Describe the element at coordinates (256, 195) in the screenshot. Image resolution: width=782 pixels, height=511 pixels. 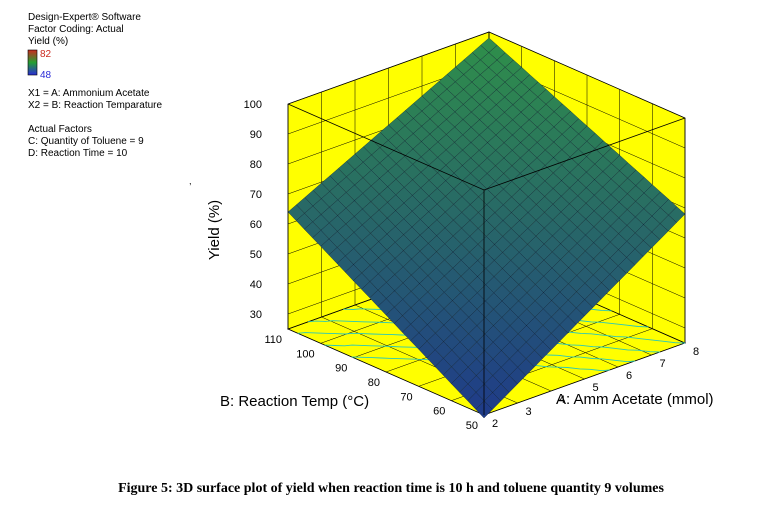
I see `z-tick-label: 70` at that location.